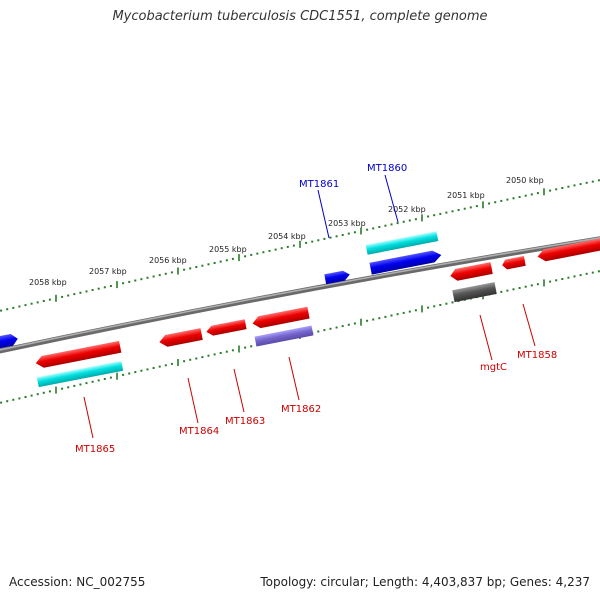 The image size is (600, 600). What do you see at coordinates (466, 195) in the screenshot?
I see `kbp-label: 2051 kbp` at bounding box center [466, 195].